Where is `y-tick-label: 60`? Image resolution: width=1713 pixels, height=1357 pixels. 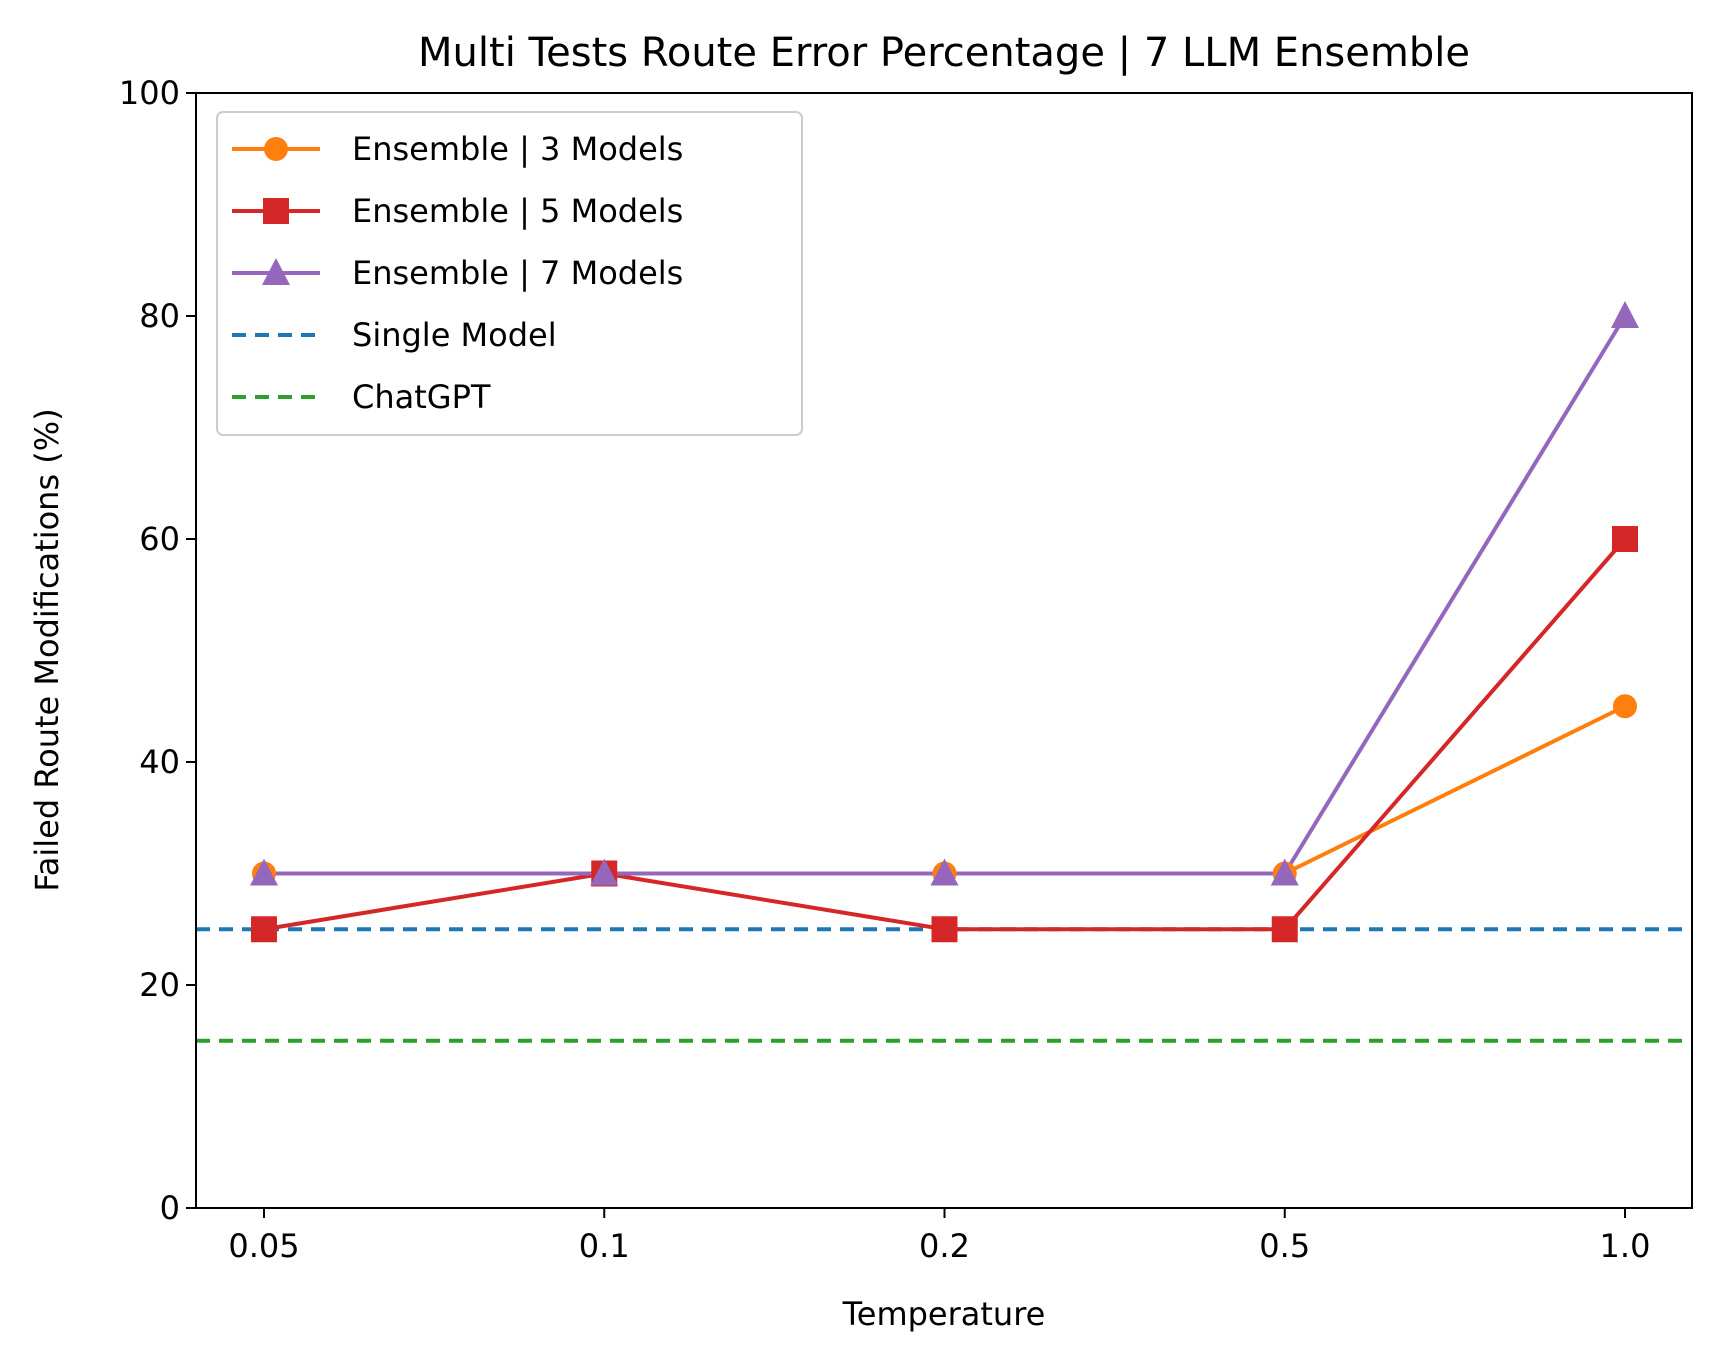 y-tick-label: 60 is located at coordinates (159, 539).